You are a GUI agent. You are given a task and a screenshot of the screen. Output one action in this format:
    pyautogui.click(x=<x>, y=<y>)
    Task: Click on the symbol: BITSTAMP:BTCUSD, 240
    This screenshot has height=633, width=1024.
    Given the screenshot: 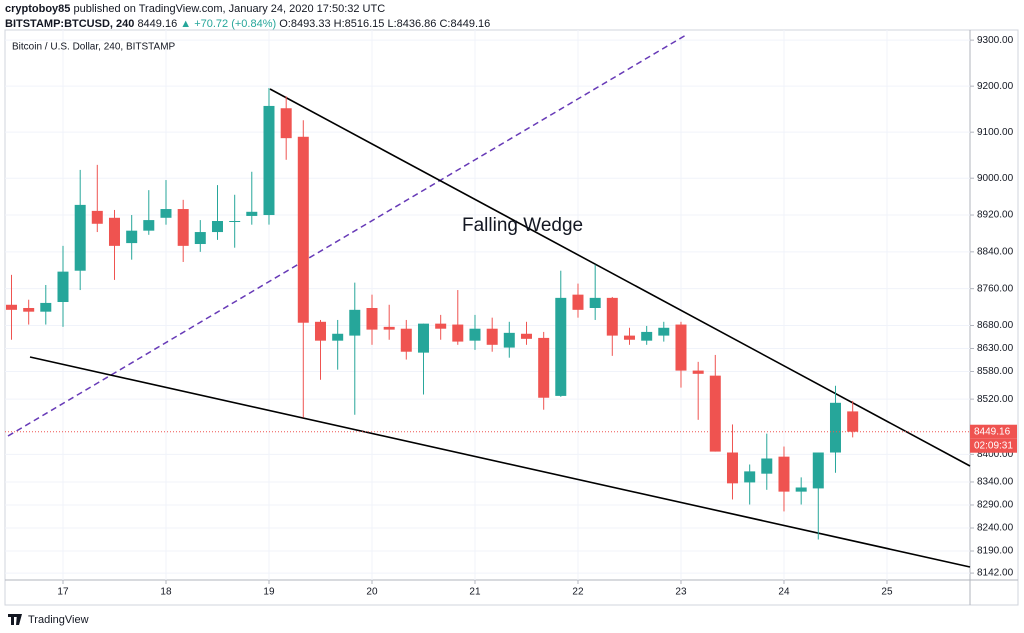 What is the action you would take?
    pyautogui.click(x=70, y=24)
    